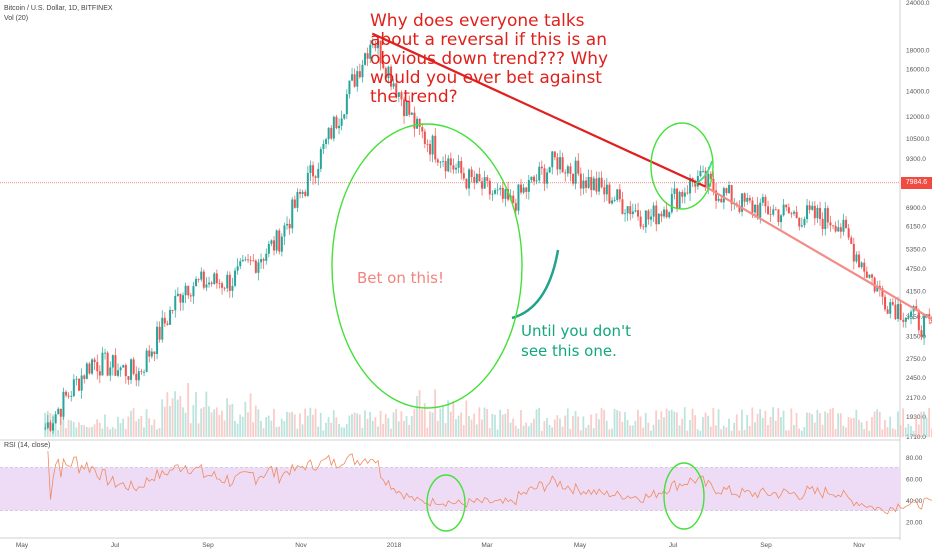 Image resolution: width=932 pixels, height=555 pixels. What do you see at coordinates (916, 378) in the screenshot?
I see `price-tick-label: 2450.0` at bounding box center [916, 378].